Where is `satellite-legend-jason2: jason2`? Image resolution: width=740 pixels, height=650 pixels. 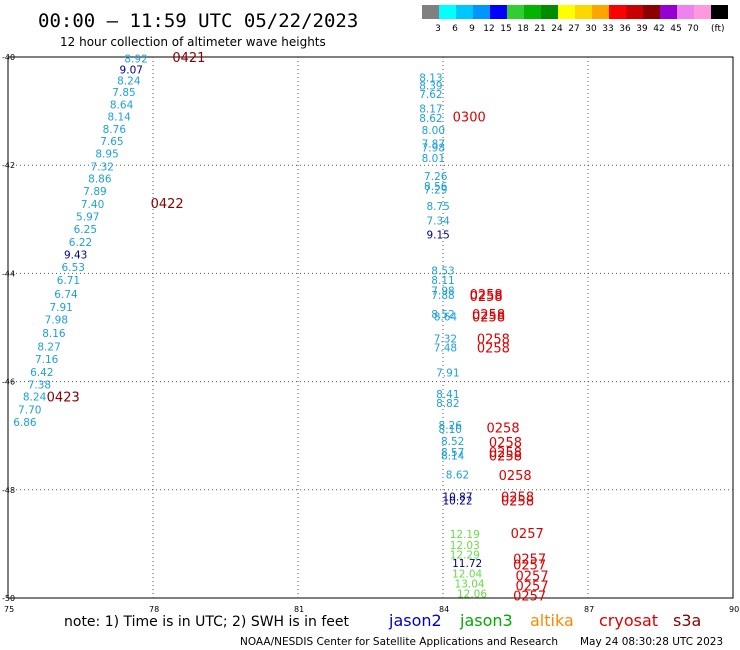 satellite-legend-jason2: jason2 is located at coordinates (415, 620).